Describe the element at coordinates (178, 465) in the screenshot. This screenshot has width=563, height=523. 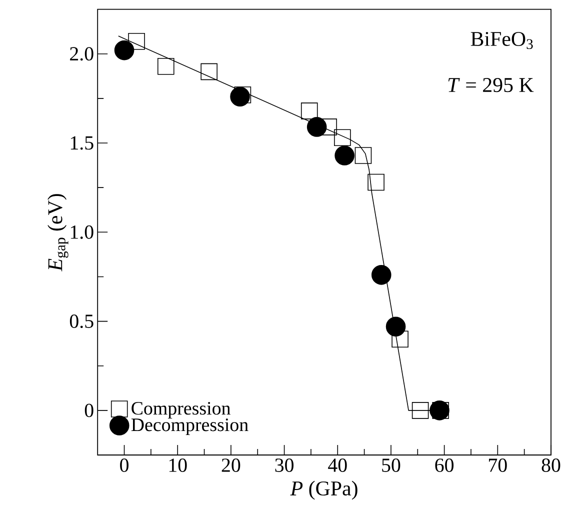
I see `x-tick-label: 10` at that location.